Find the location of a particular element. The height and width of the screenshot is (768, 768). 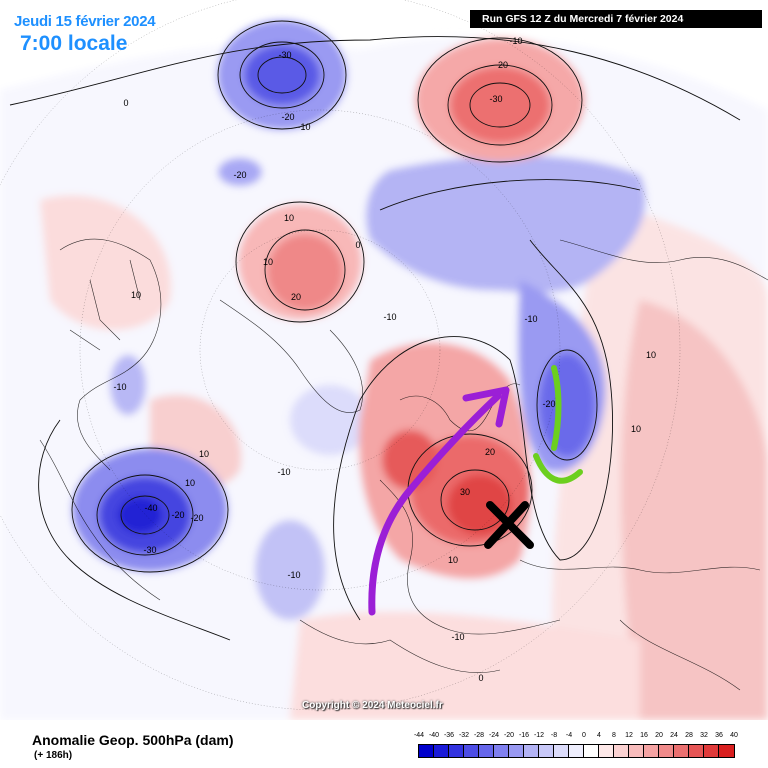

trough-outline is located at coordinates (558, 424).